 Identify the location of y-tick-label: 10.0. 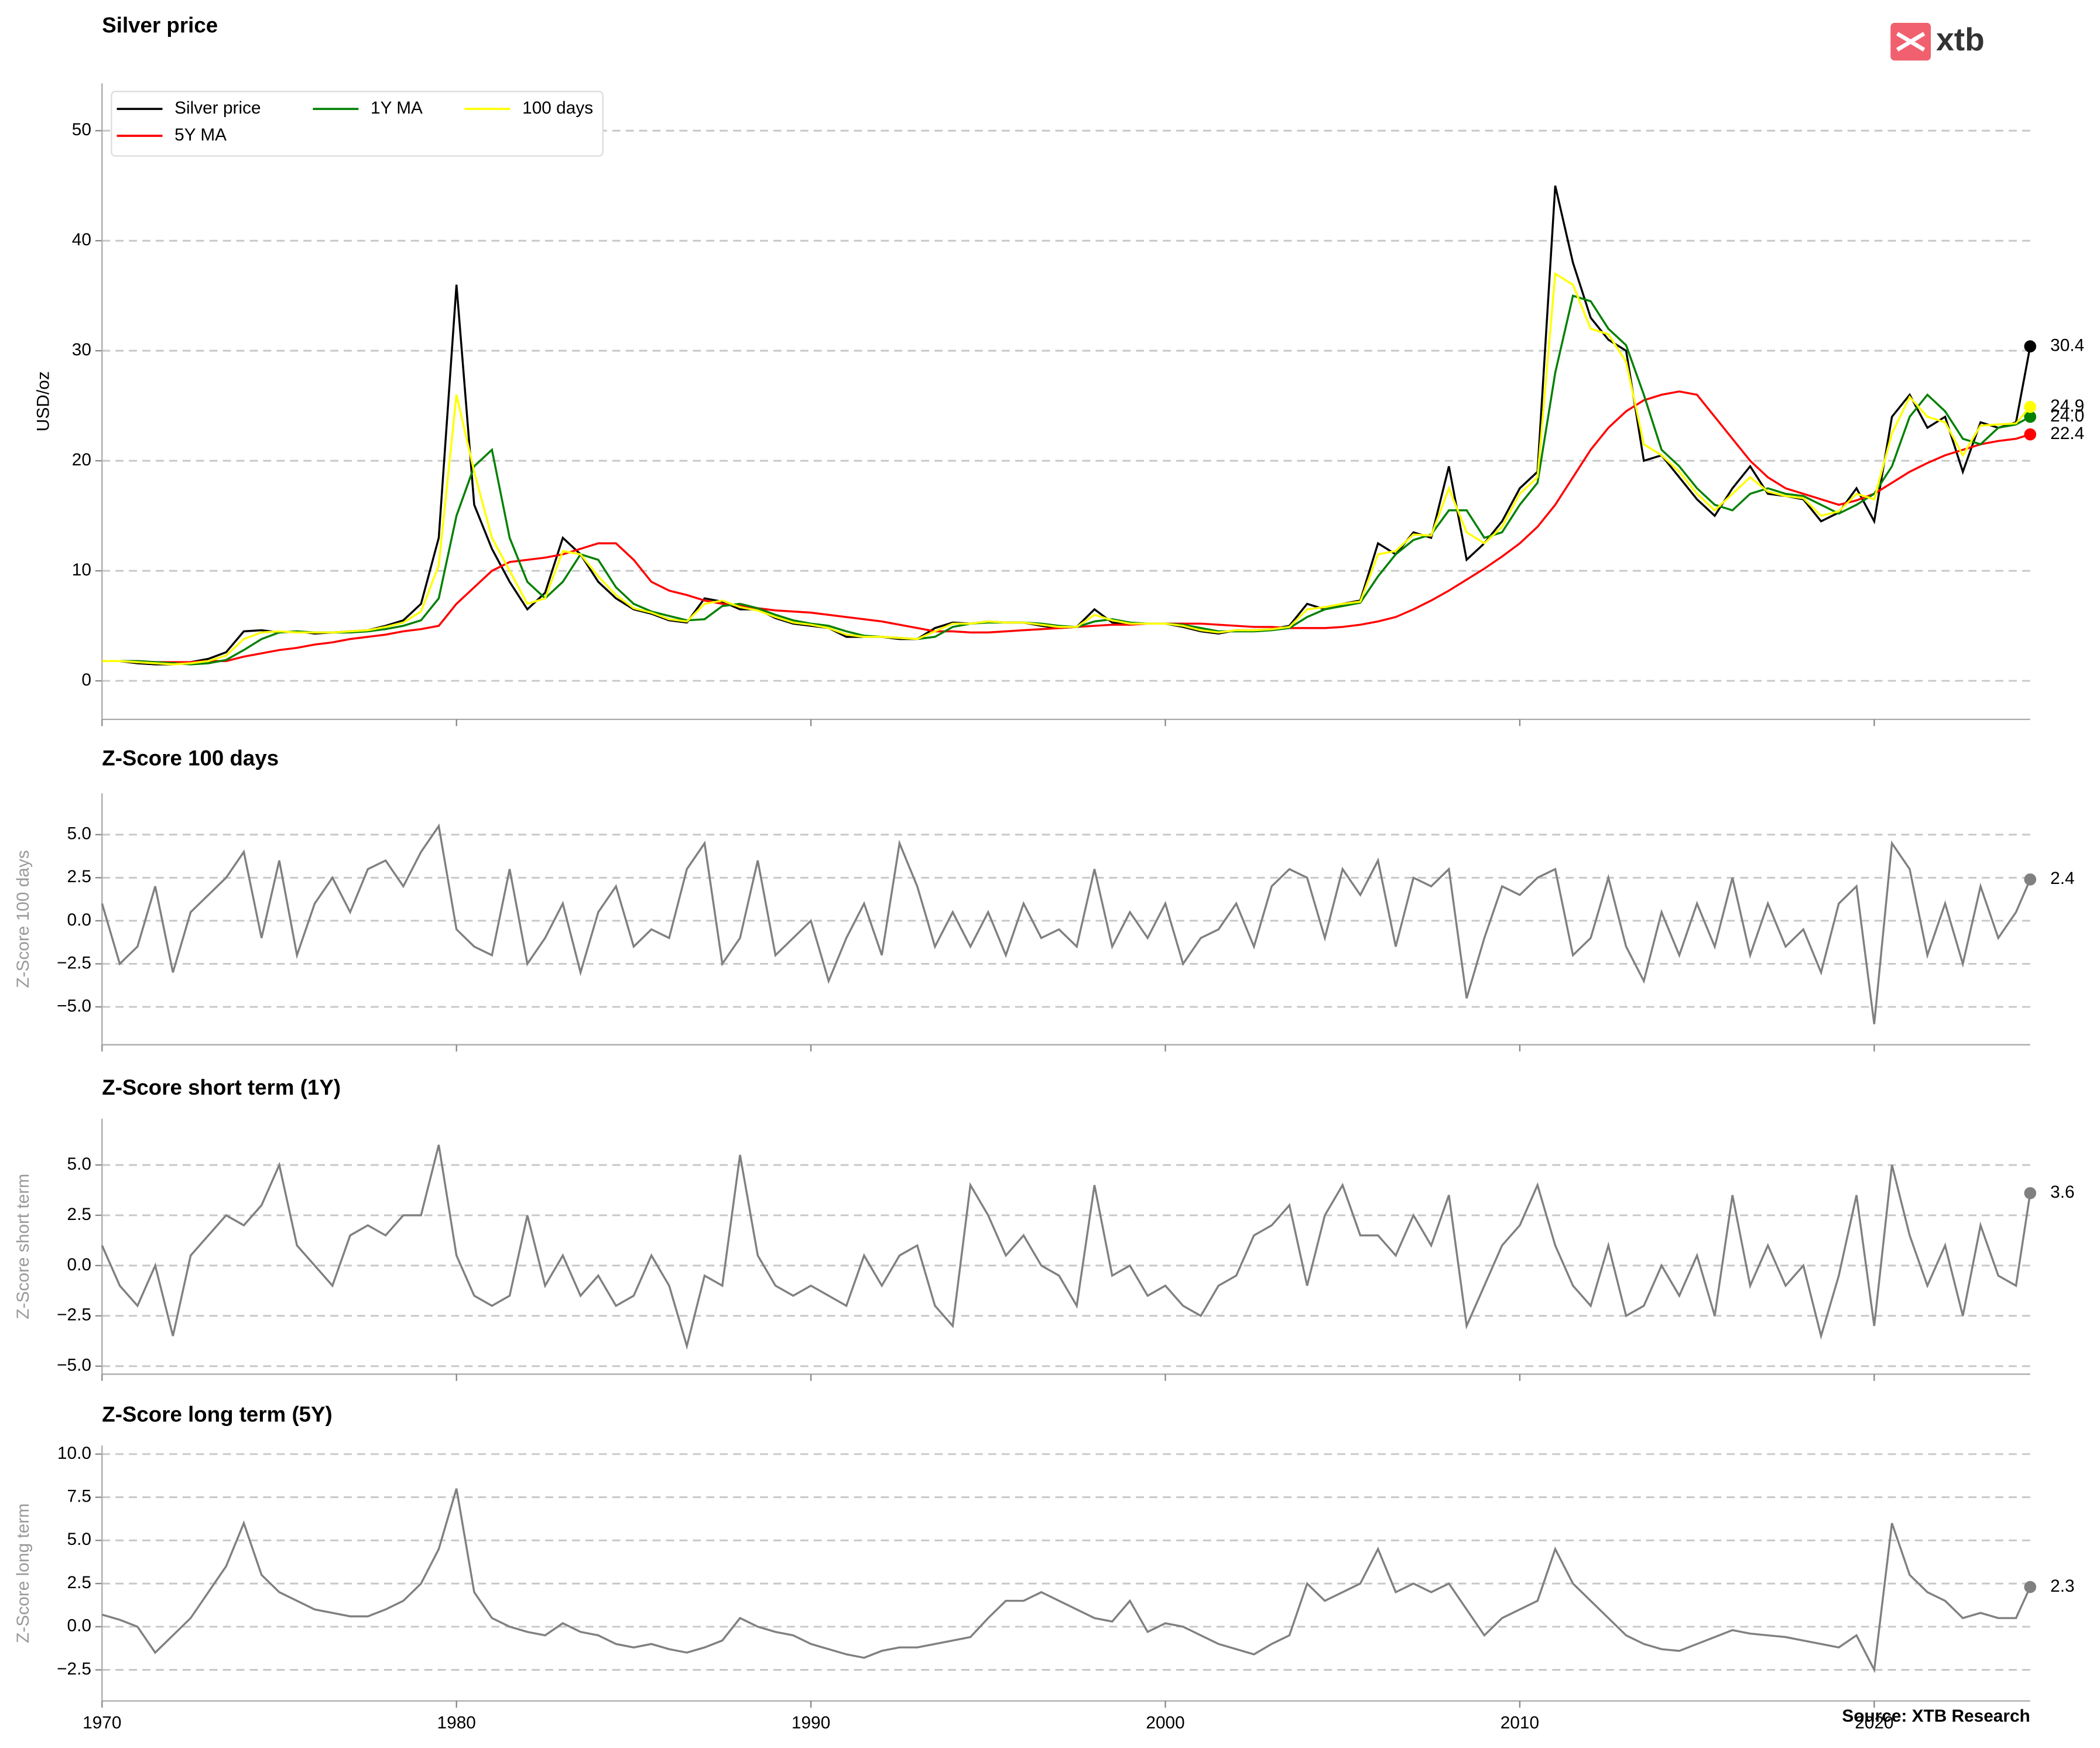
(74, 1453).